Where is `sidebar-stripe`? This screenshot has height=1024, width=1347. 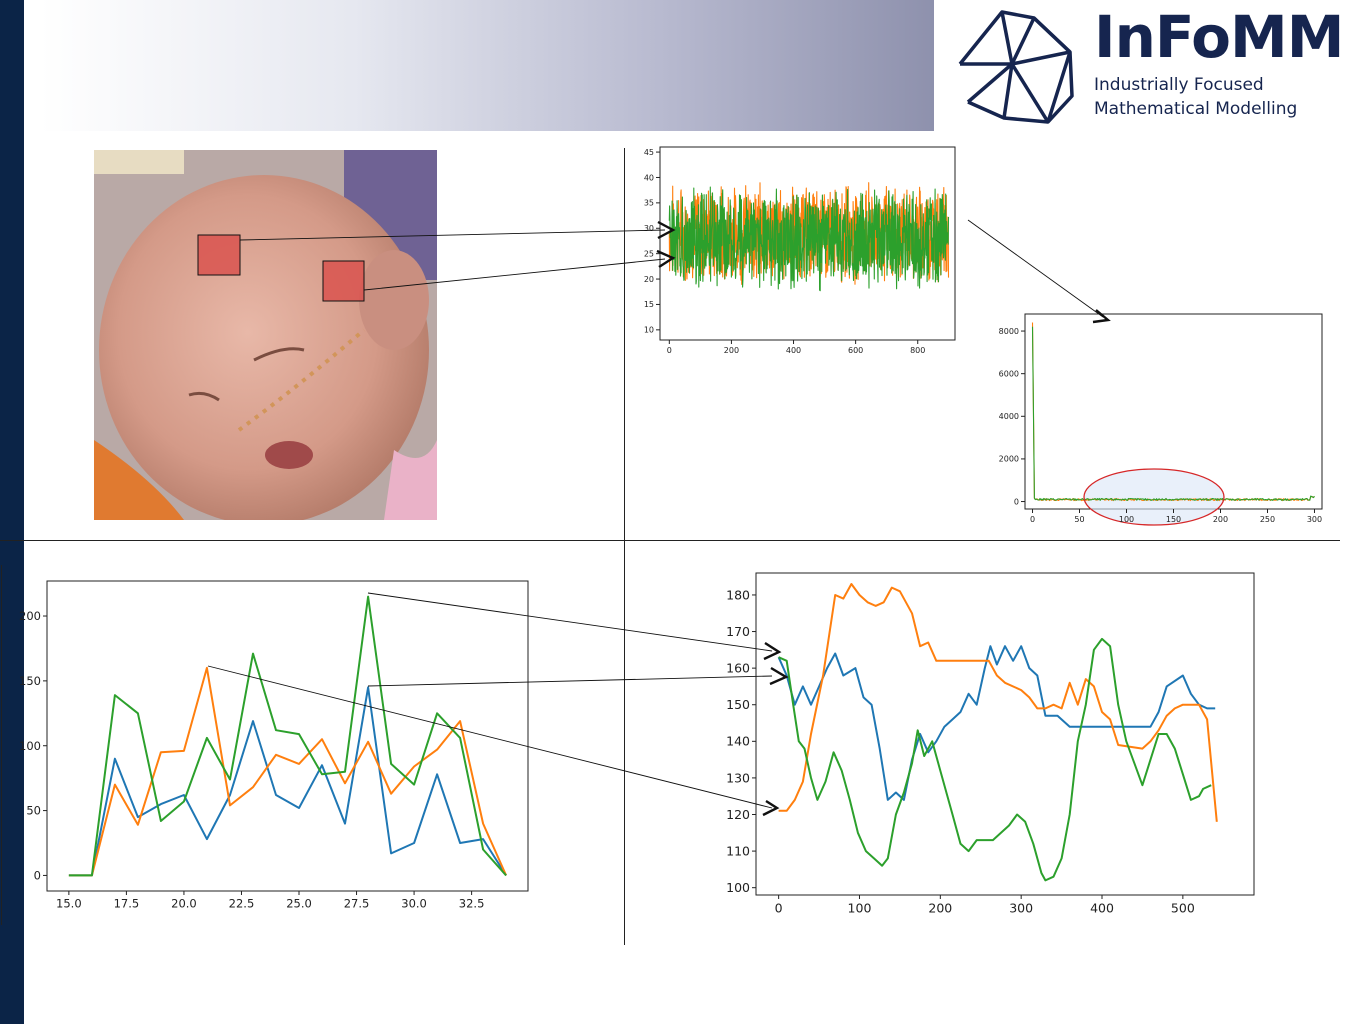
sidebar-stripe is located at coordinates (12, 512).